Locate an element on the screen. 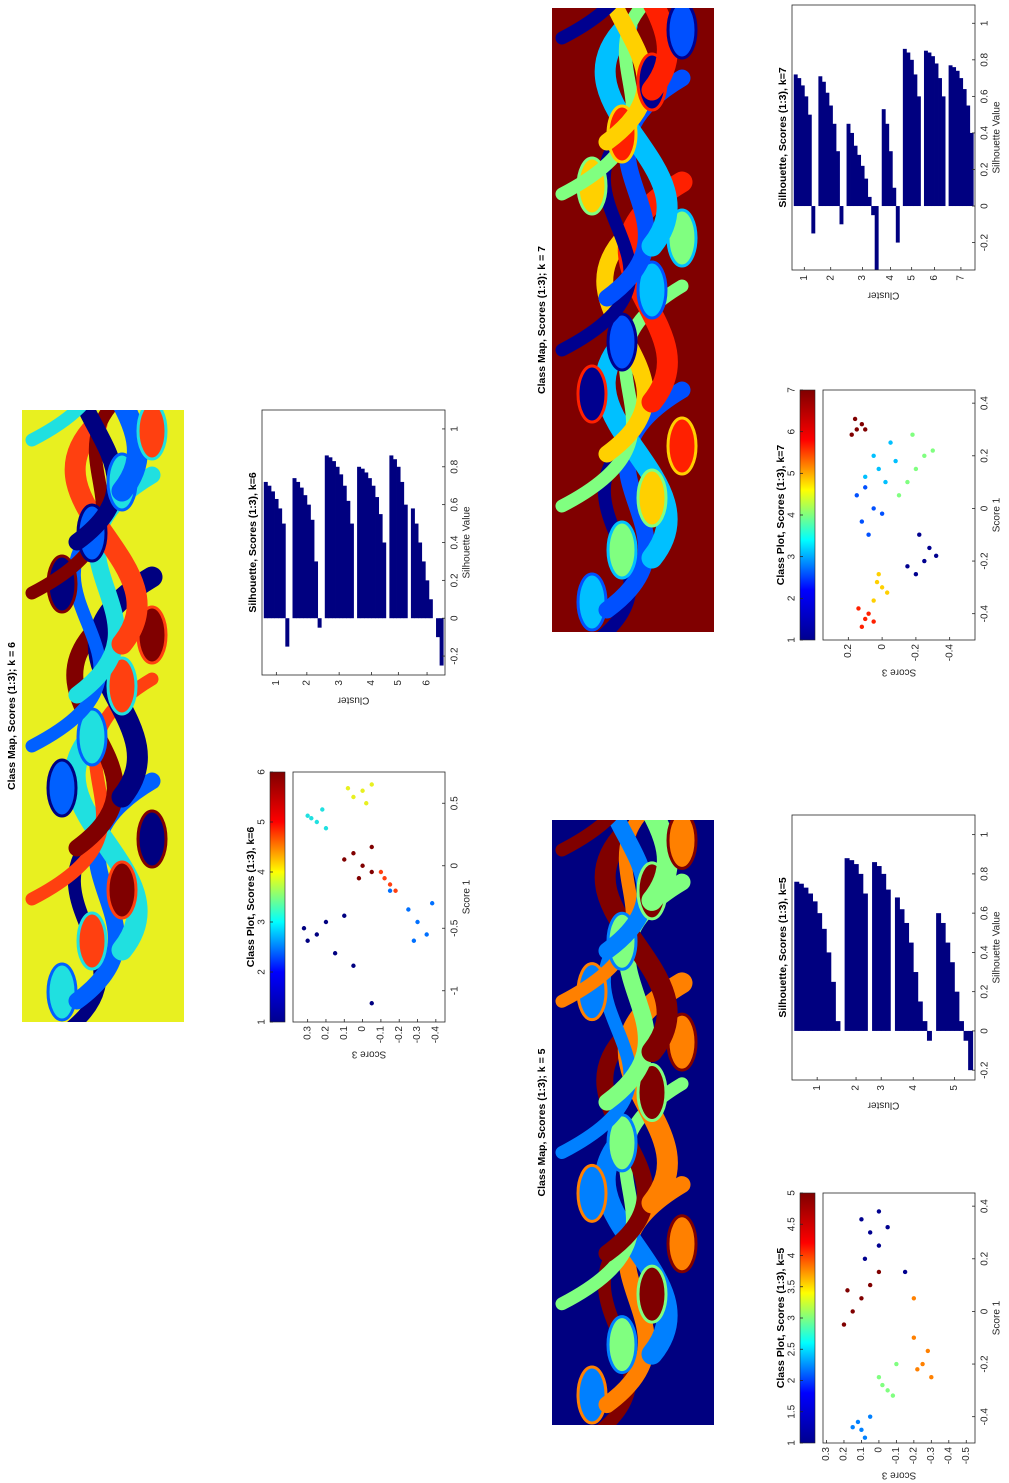 Image resolution: width=1009 pixels, height=1483 pixels. x-tick-label: -0.4 is located at coordinates (985, 614).